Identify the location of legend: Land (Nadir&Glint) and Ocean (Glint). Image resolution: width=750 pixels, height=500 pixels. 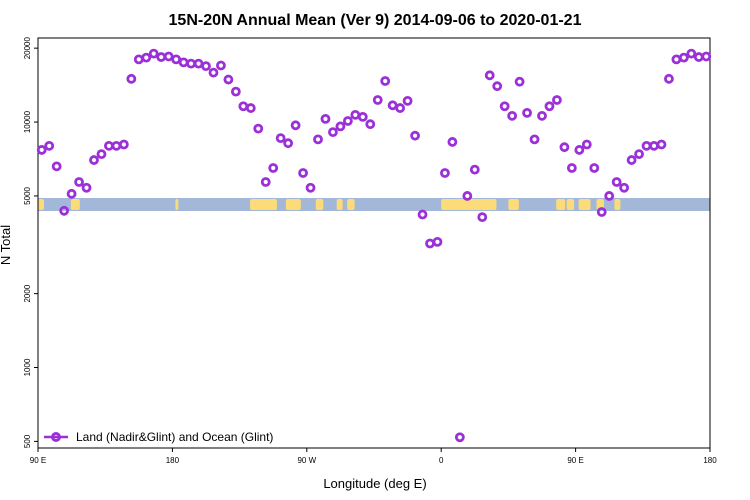
(158, 437).